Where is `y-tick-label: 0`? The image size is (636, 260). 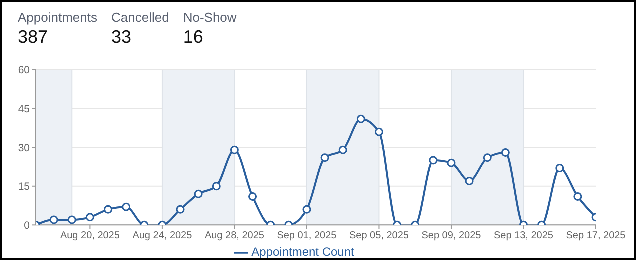
y-tick-label: 0 is located at coordinates (27, 226).